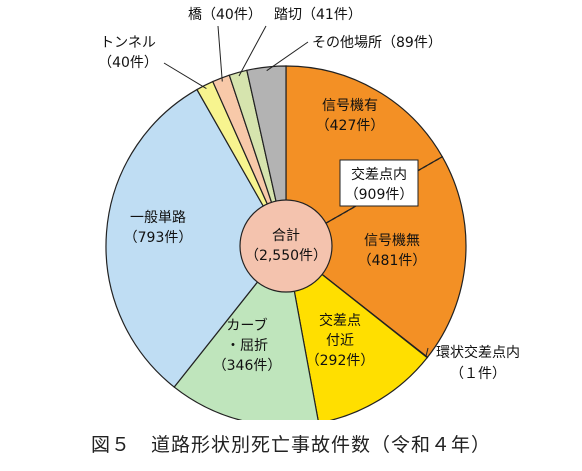 Image resolution: width=582 pixels, height=471 pixels. What do you see at coordinates (350, 126) in the screenshot?
I see `slice-value-0: （427件）` at bounding box center [350, 126].